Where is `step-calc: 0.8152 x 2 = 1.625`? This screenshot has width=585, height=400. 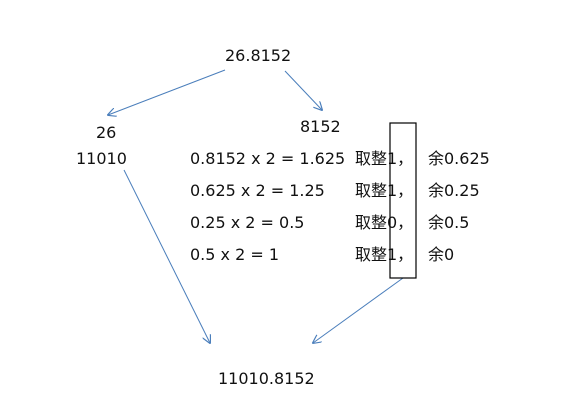 step-calc: 0.8152 x 2 = 1.625 is located at coordinates (268, 158).